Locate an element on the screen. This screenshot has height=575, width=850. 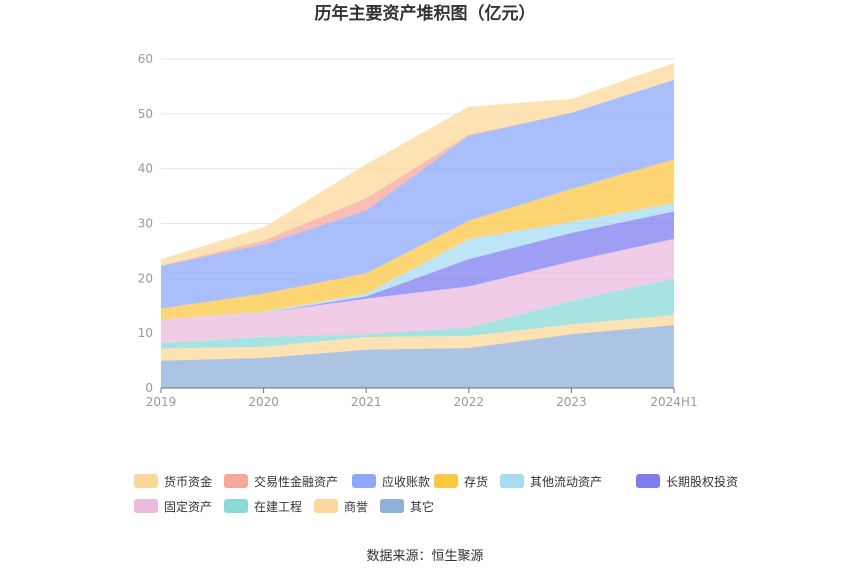
area-在建工程 is located at coordinates (417, 313).